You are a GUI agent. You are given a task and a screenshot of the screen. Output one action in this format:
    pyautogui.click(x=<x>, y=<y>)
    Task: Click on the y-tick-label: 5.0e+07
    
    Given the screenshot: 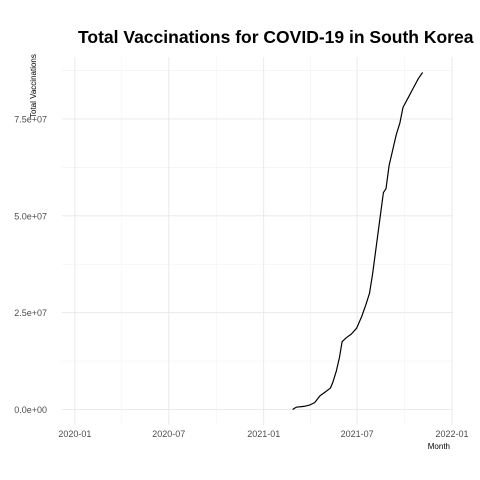 What is the action you would take?
    pyautogui.click(x=30, y=216)
    